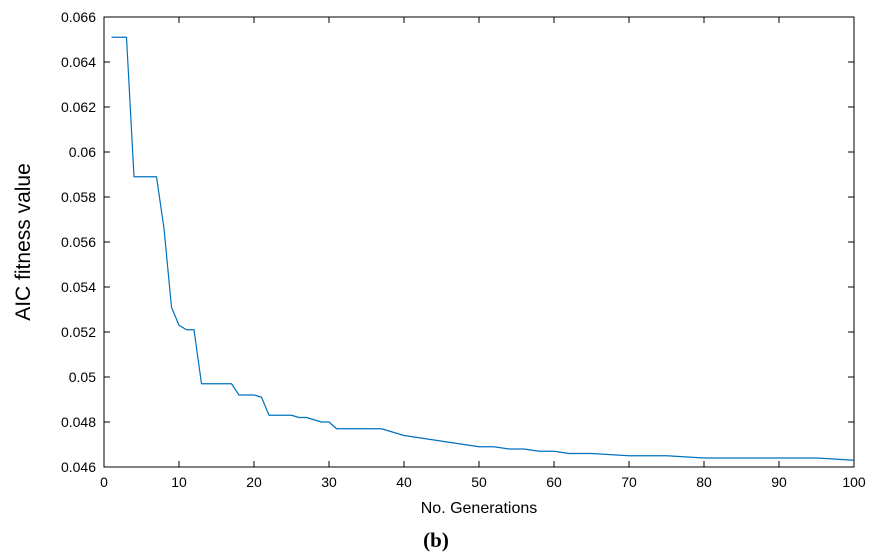  Describe the element at coordinates (554, 482) in the screenshot. I see `x-tick-label: 60` at that location.